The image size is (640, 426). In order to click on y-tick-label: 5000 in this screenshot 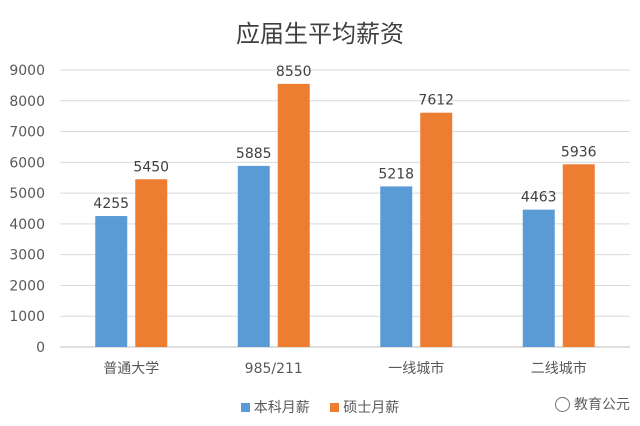, I will do `click(27, 194)`.